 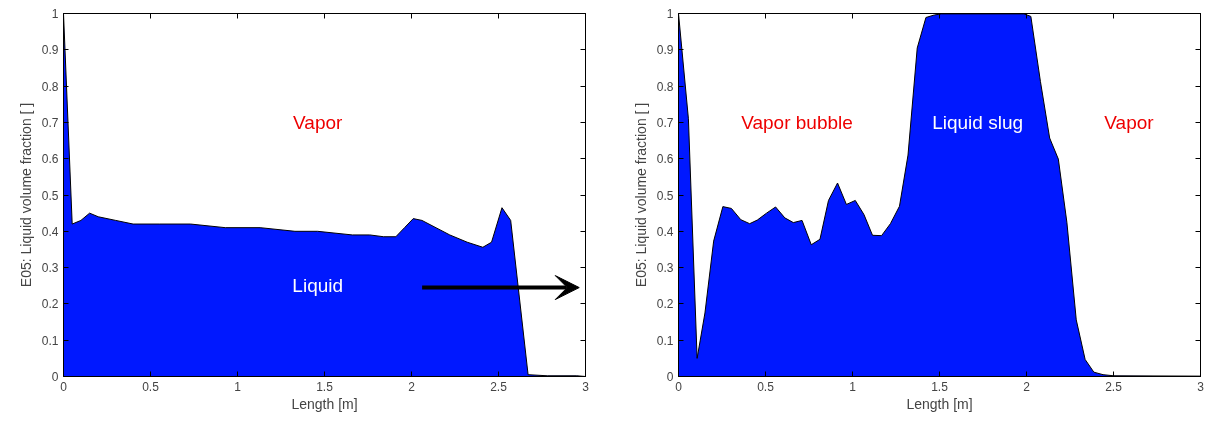 What do you see at coordinates (797, 122) in the screenshot?
I see `annotation: Vapor bubble` at bounding box center [797, 122].